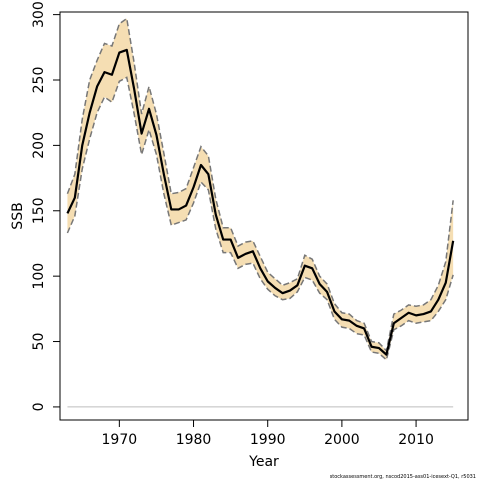 The height and width of the screenshot is (480, 480). I want to click on y-tick-label: 200, so click(39, 145).